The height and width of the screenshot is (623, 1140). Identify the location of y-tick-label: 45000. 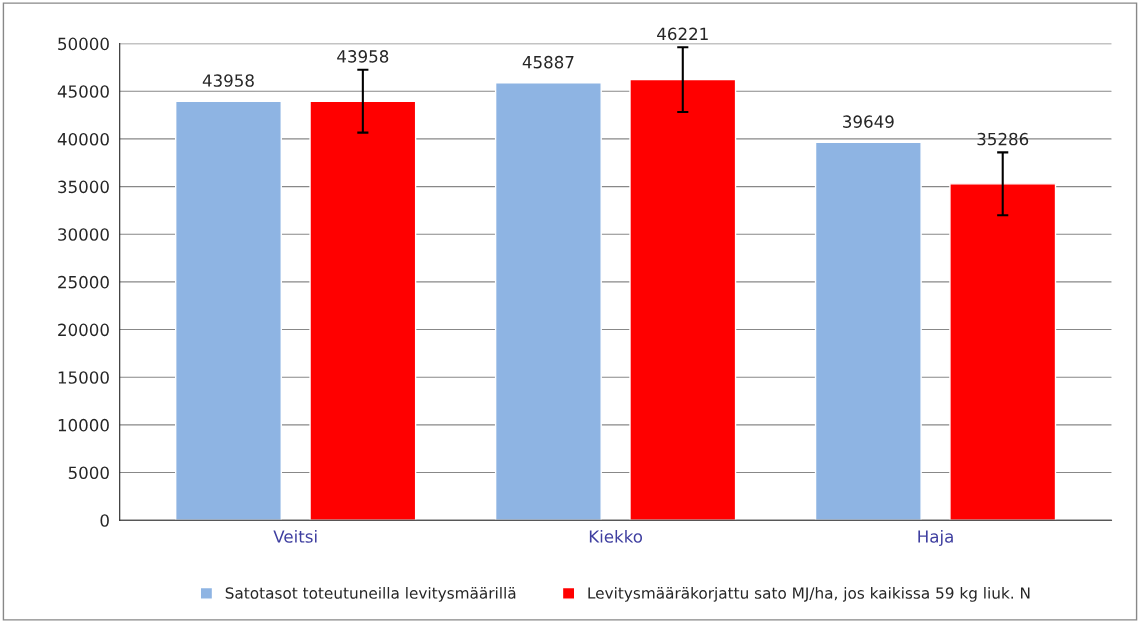
(83, 91).